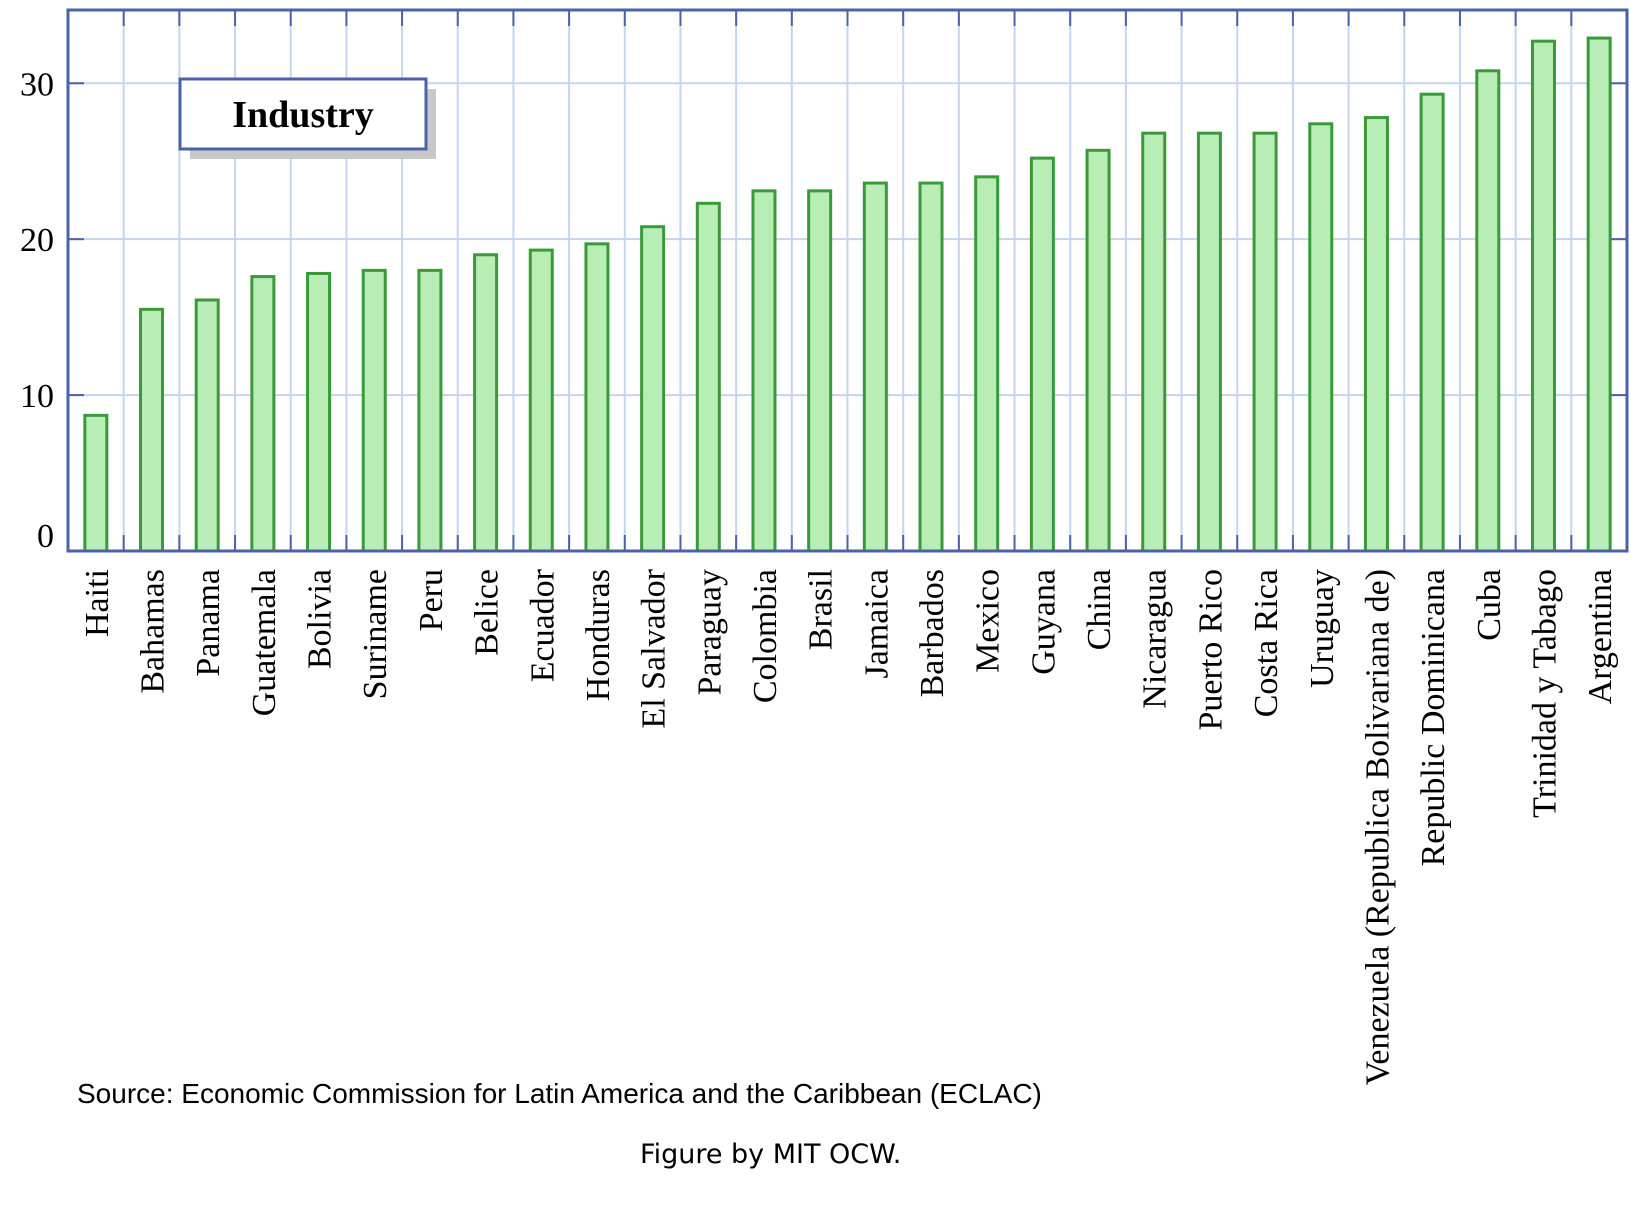  Describe the element at coordinates (1600, 636) in the screenshot. I see `category-label: Argentina` at that location.